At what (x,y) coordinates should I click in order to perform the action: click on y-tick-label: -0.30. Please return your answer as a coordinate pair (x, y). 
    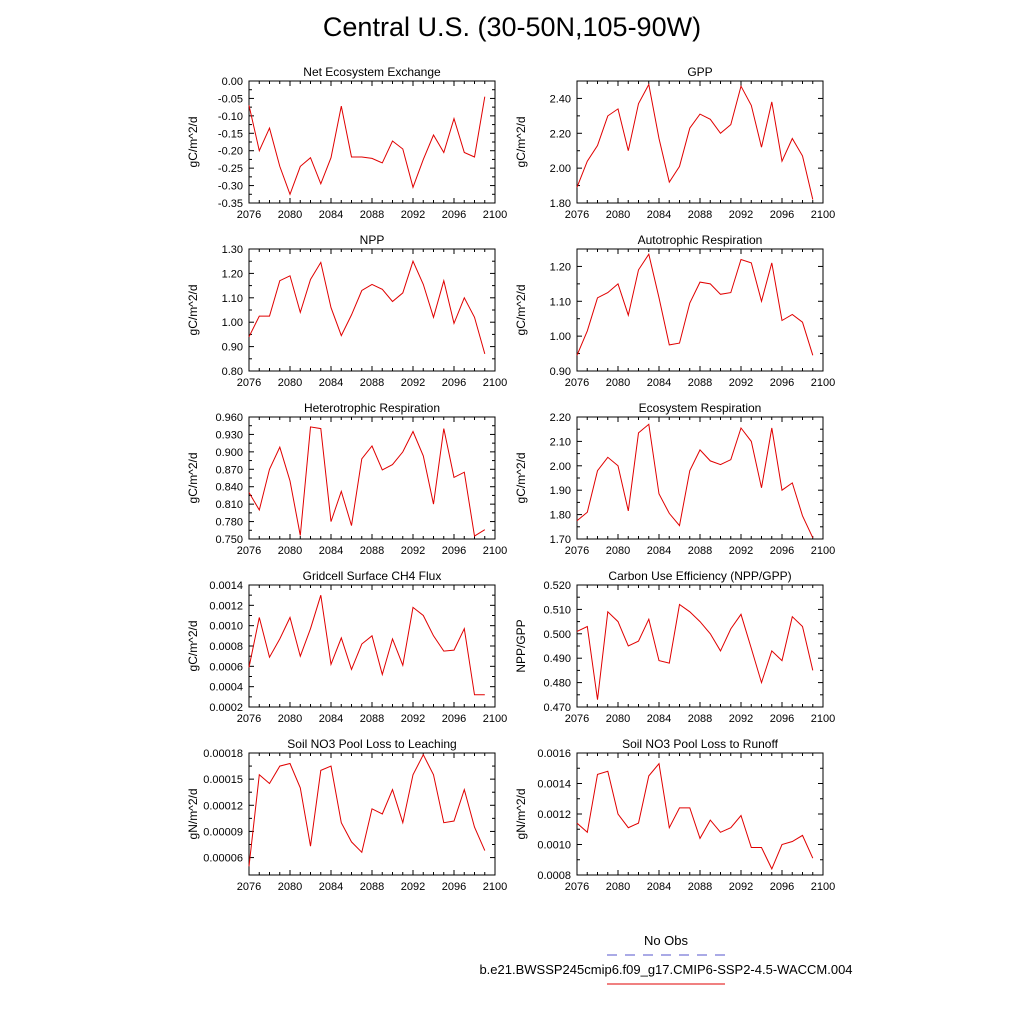
    Looking at the image, I should click on (230, 187).